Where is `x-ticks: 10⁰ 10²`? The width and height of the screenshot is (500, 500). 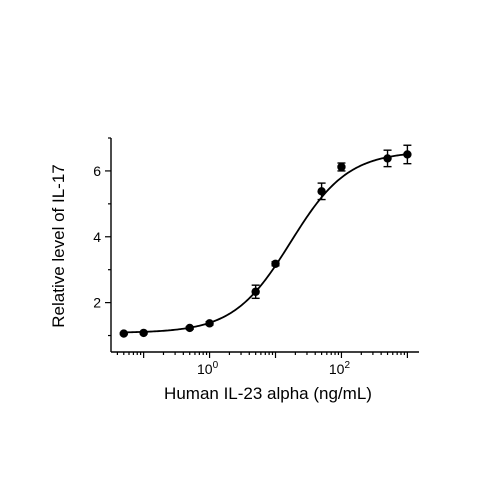 x-ticks: 10⁰ 10² is located at coordinates (262, 364).